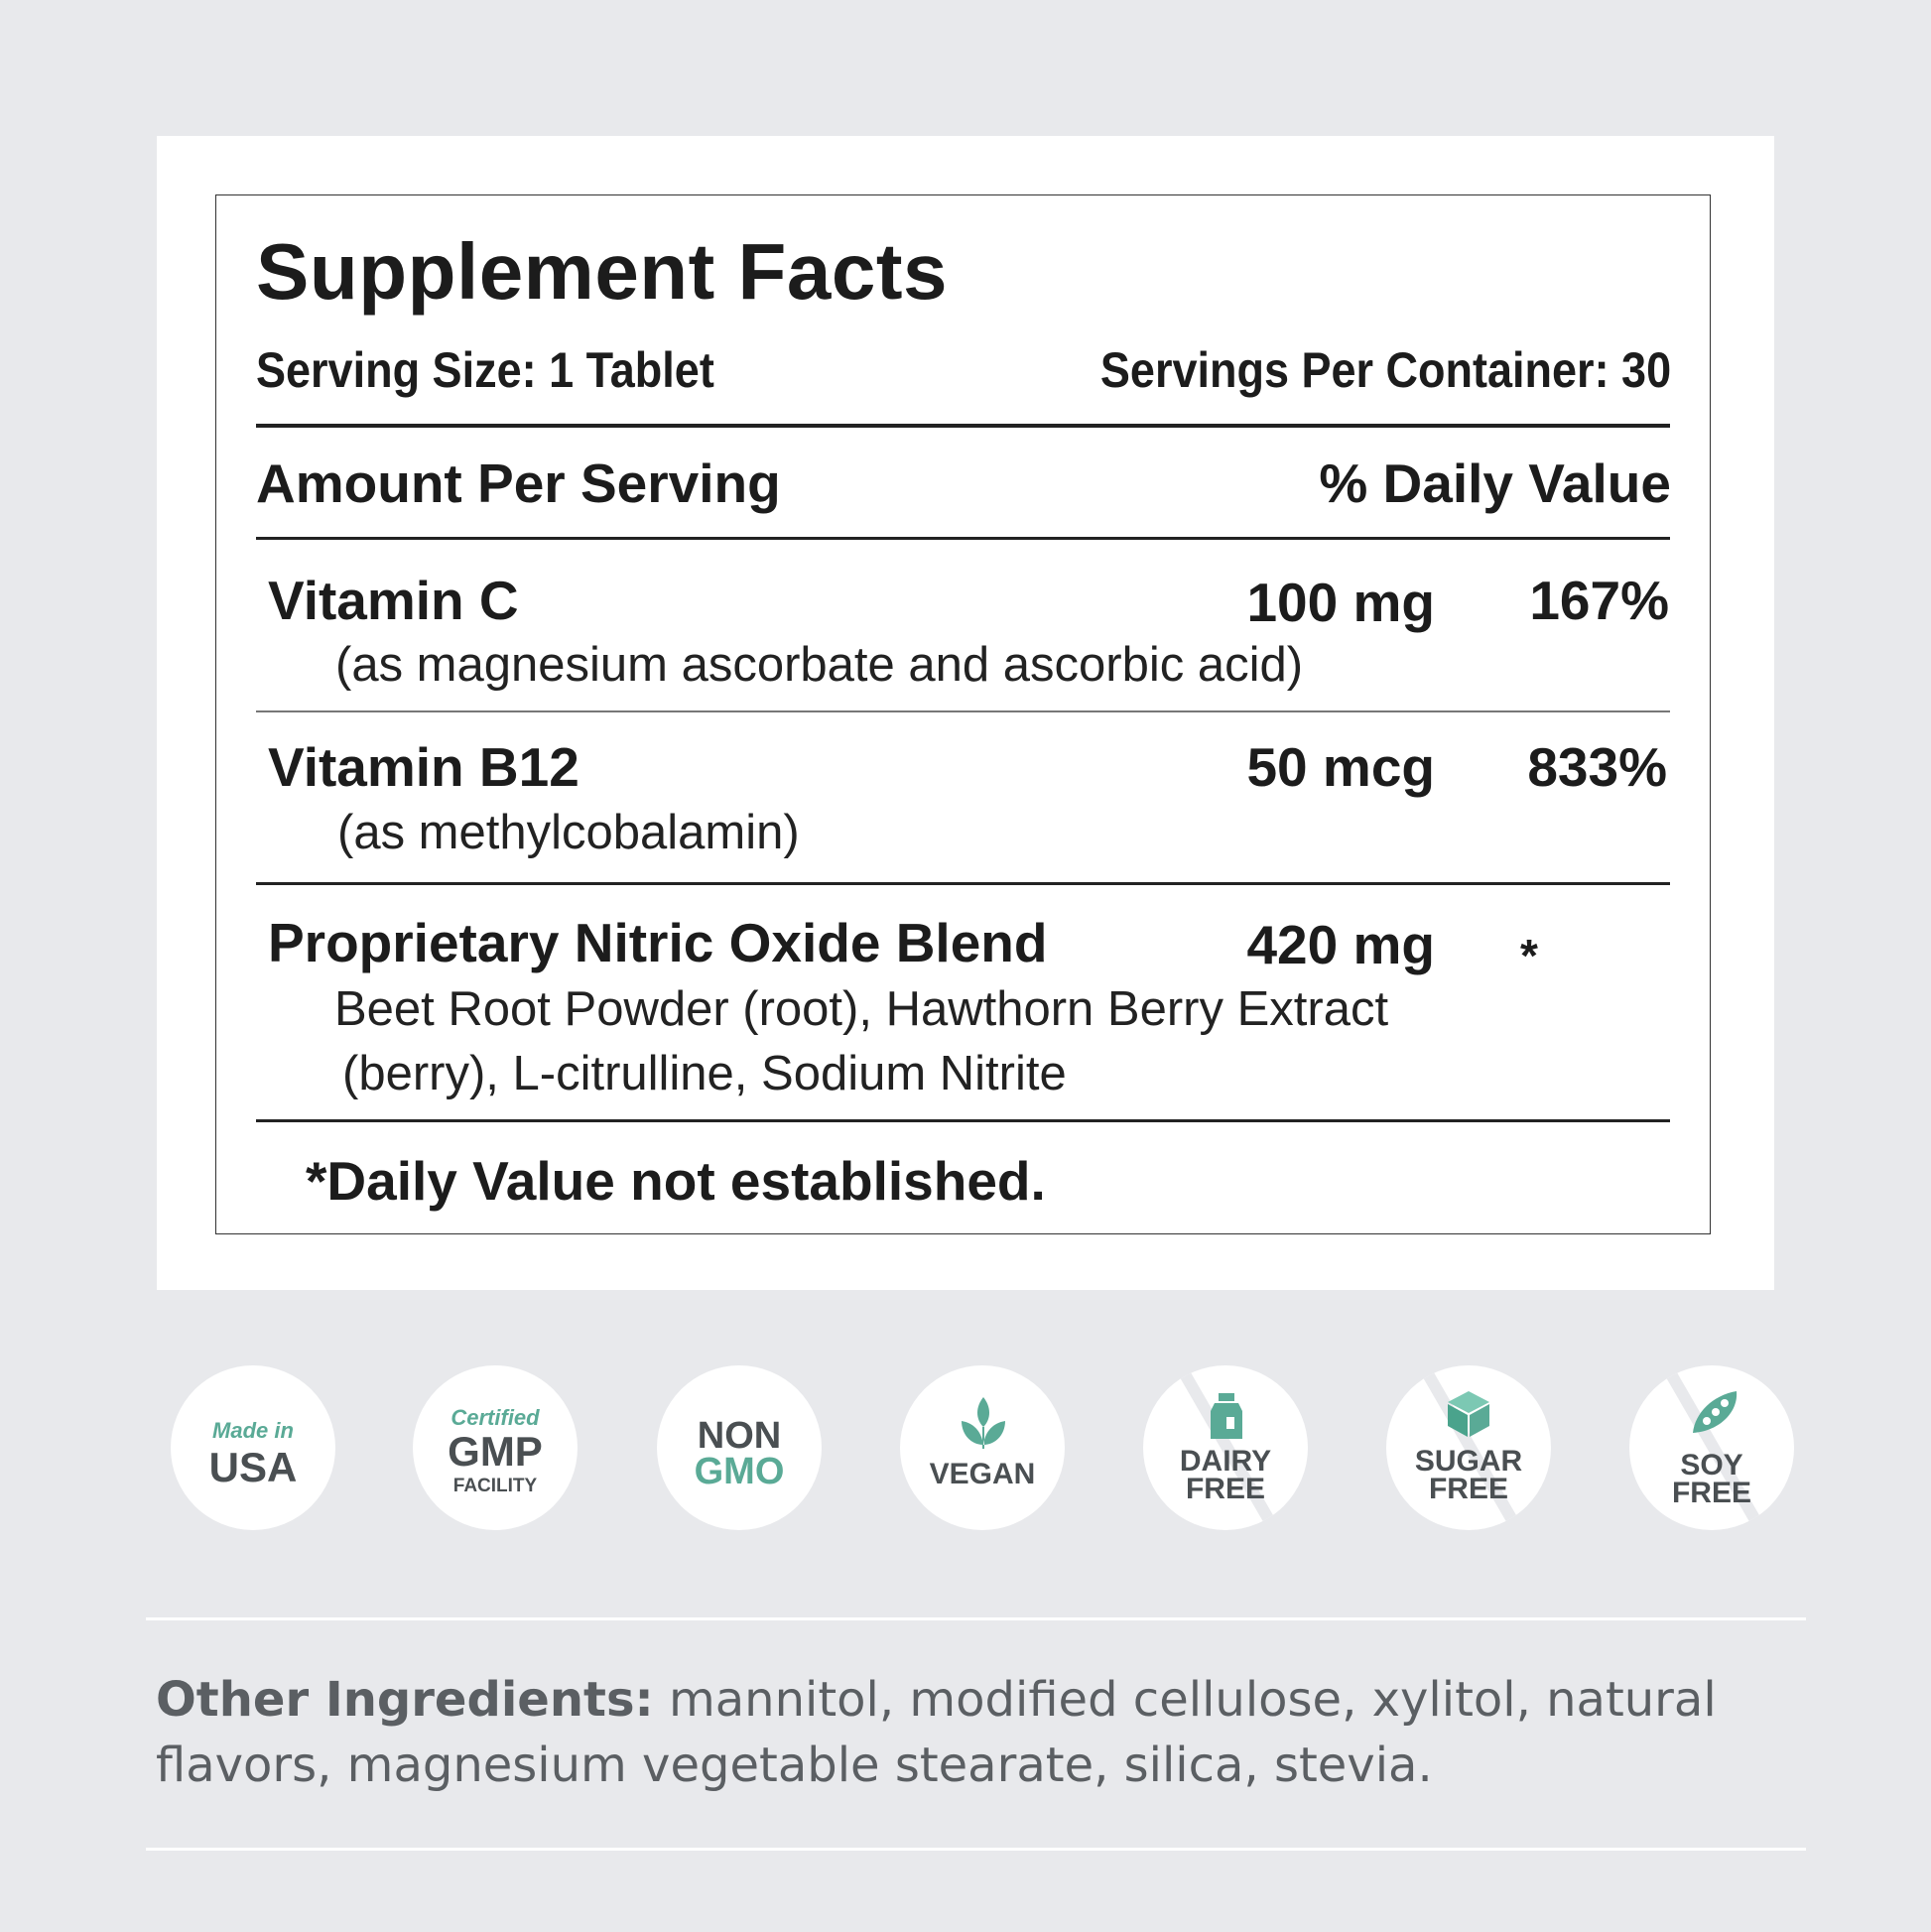  I want to click on badge-text: GMP, so click(495, 1452).